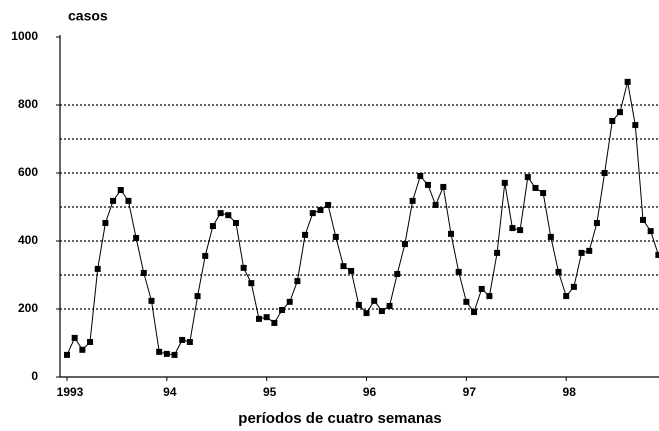 The image size is (659, 431). I want to click on x-tick-label: 1993, so click(70, 392).